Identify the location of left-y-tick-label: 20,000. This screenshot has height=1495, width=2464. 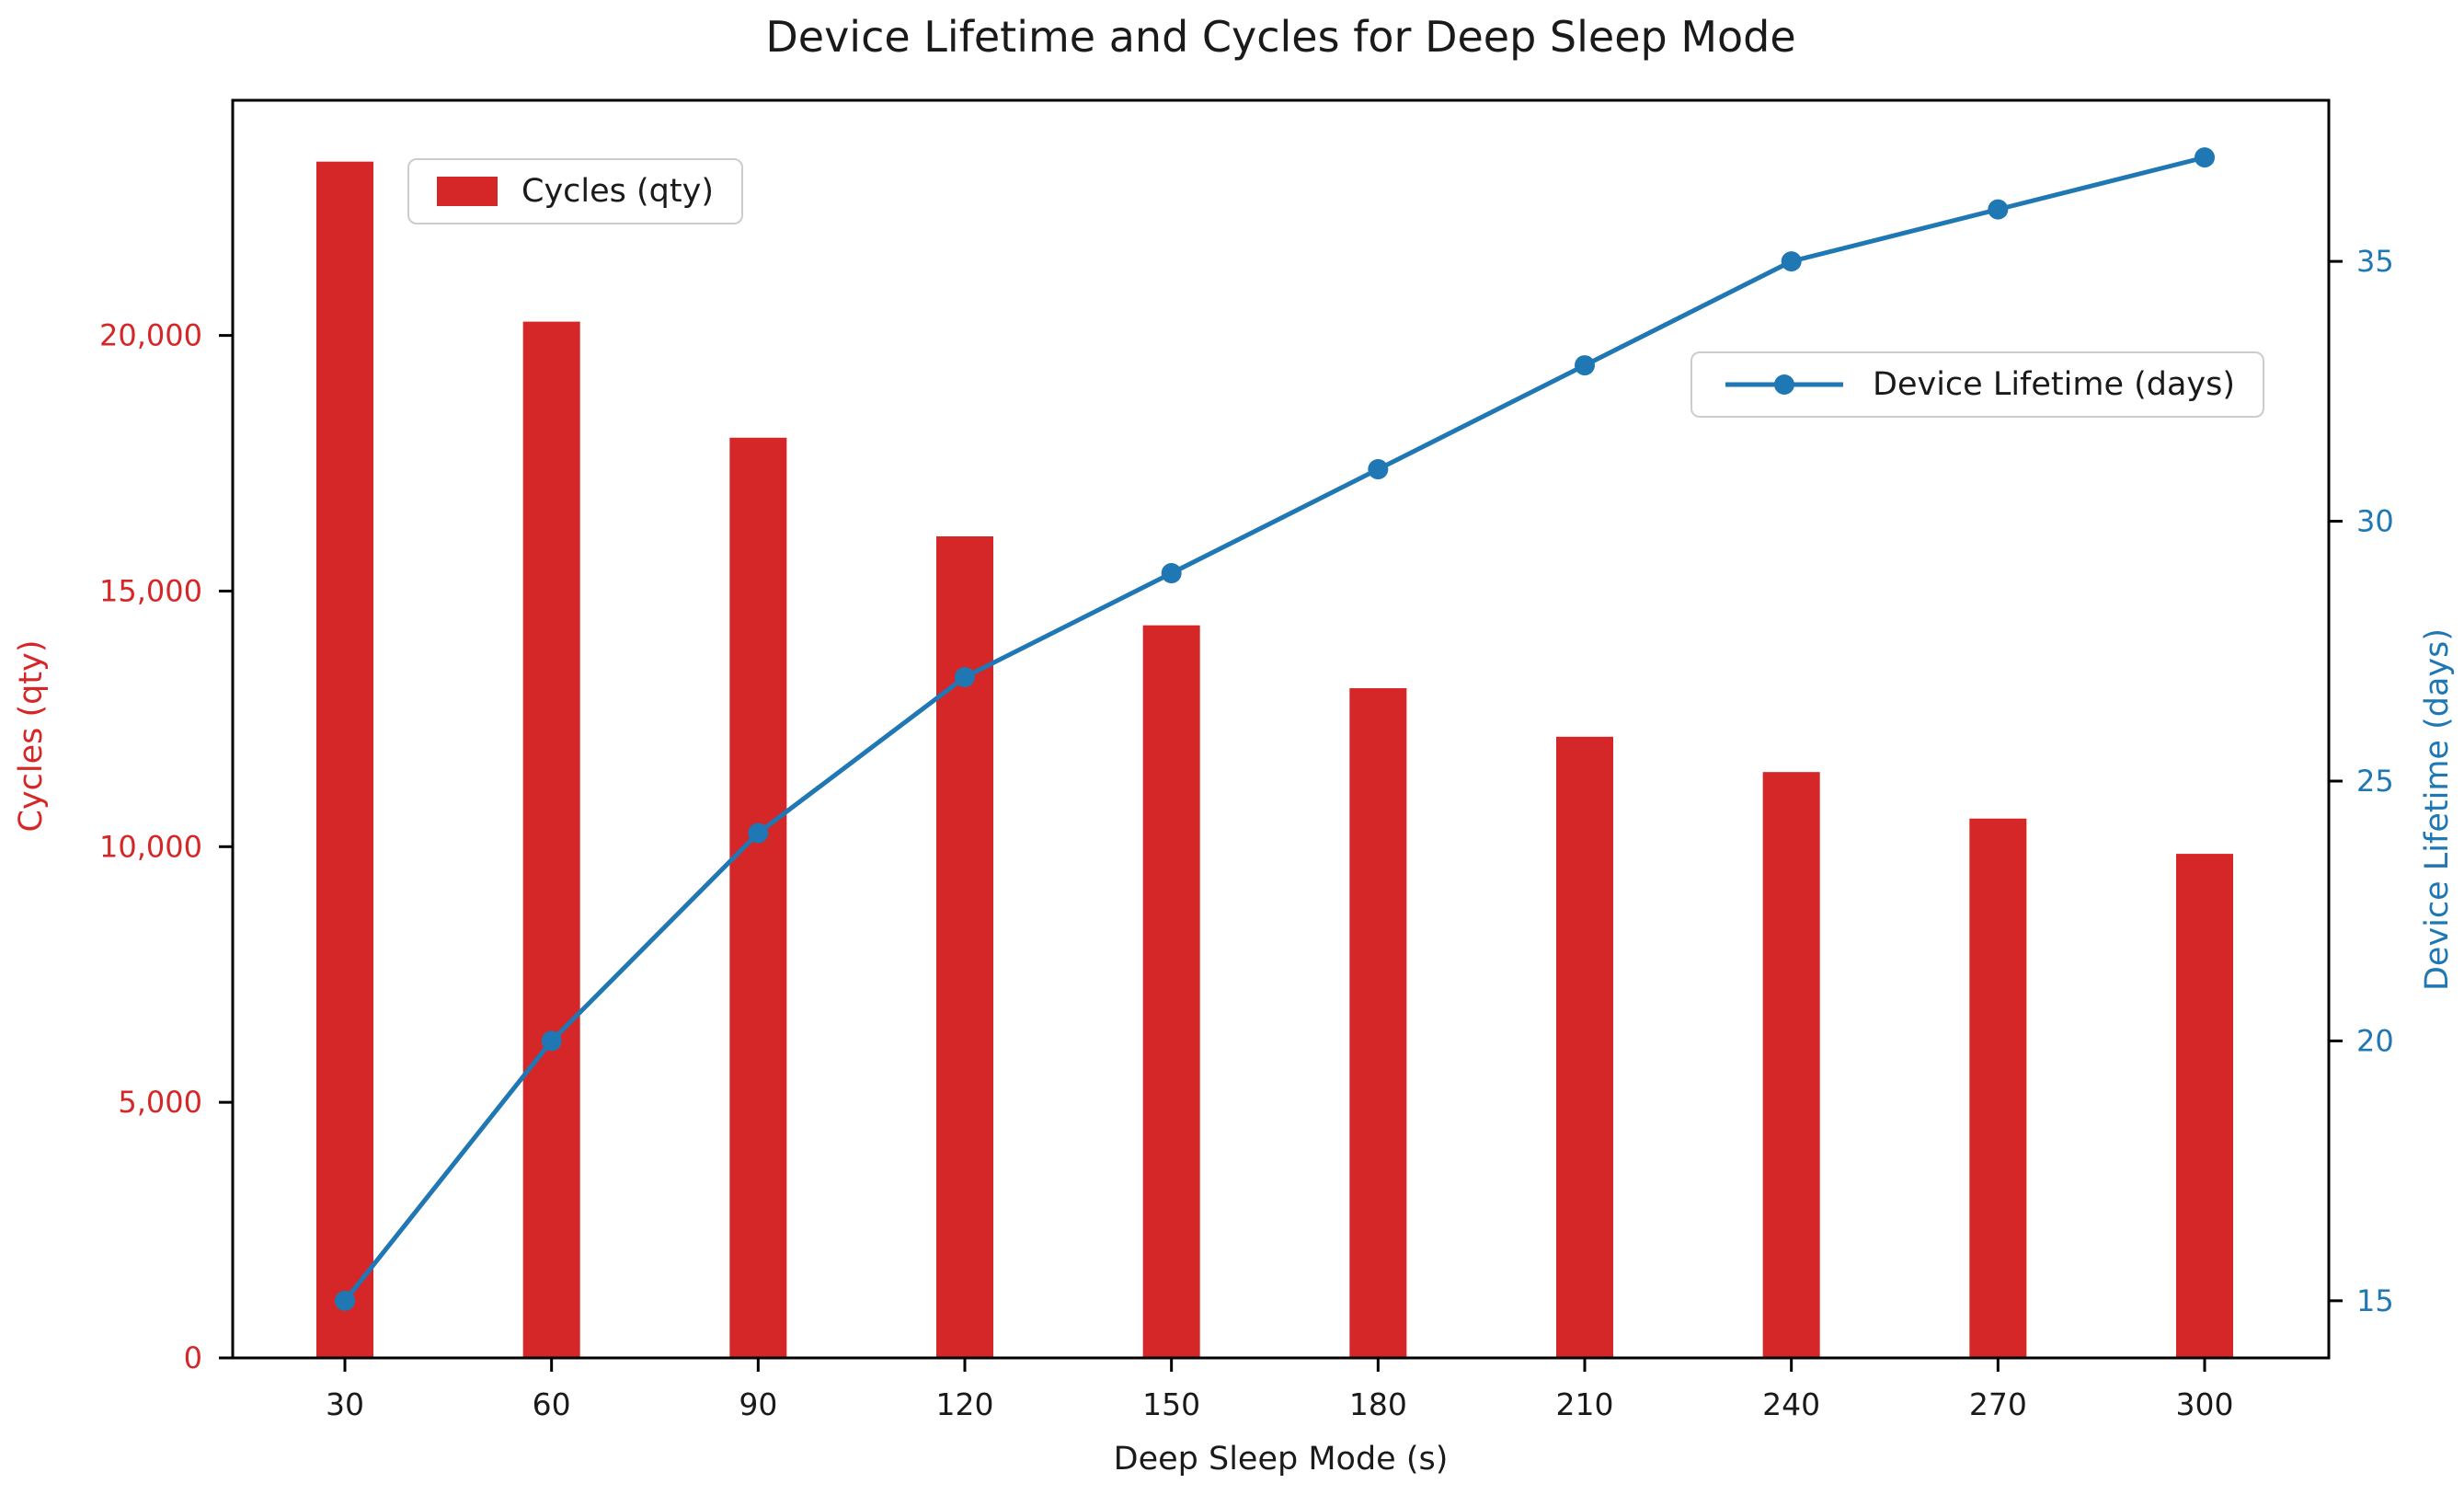
(150, 335).